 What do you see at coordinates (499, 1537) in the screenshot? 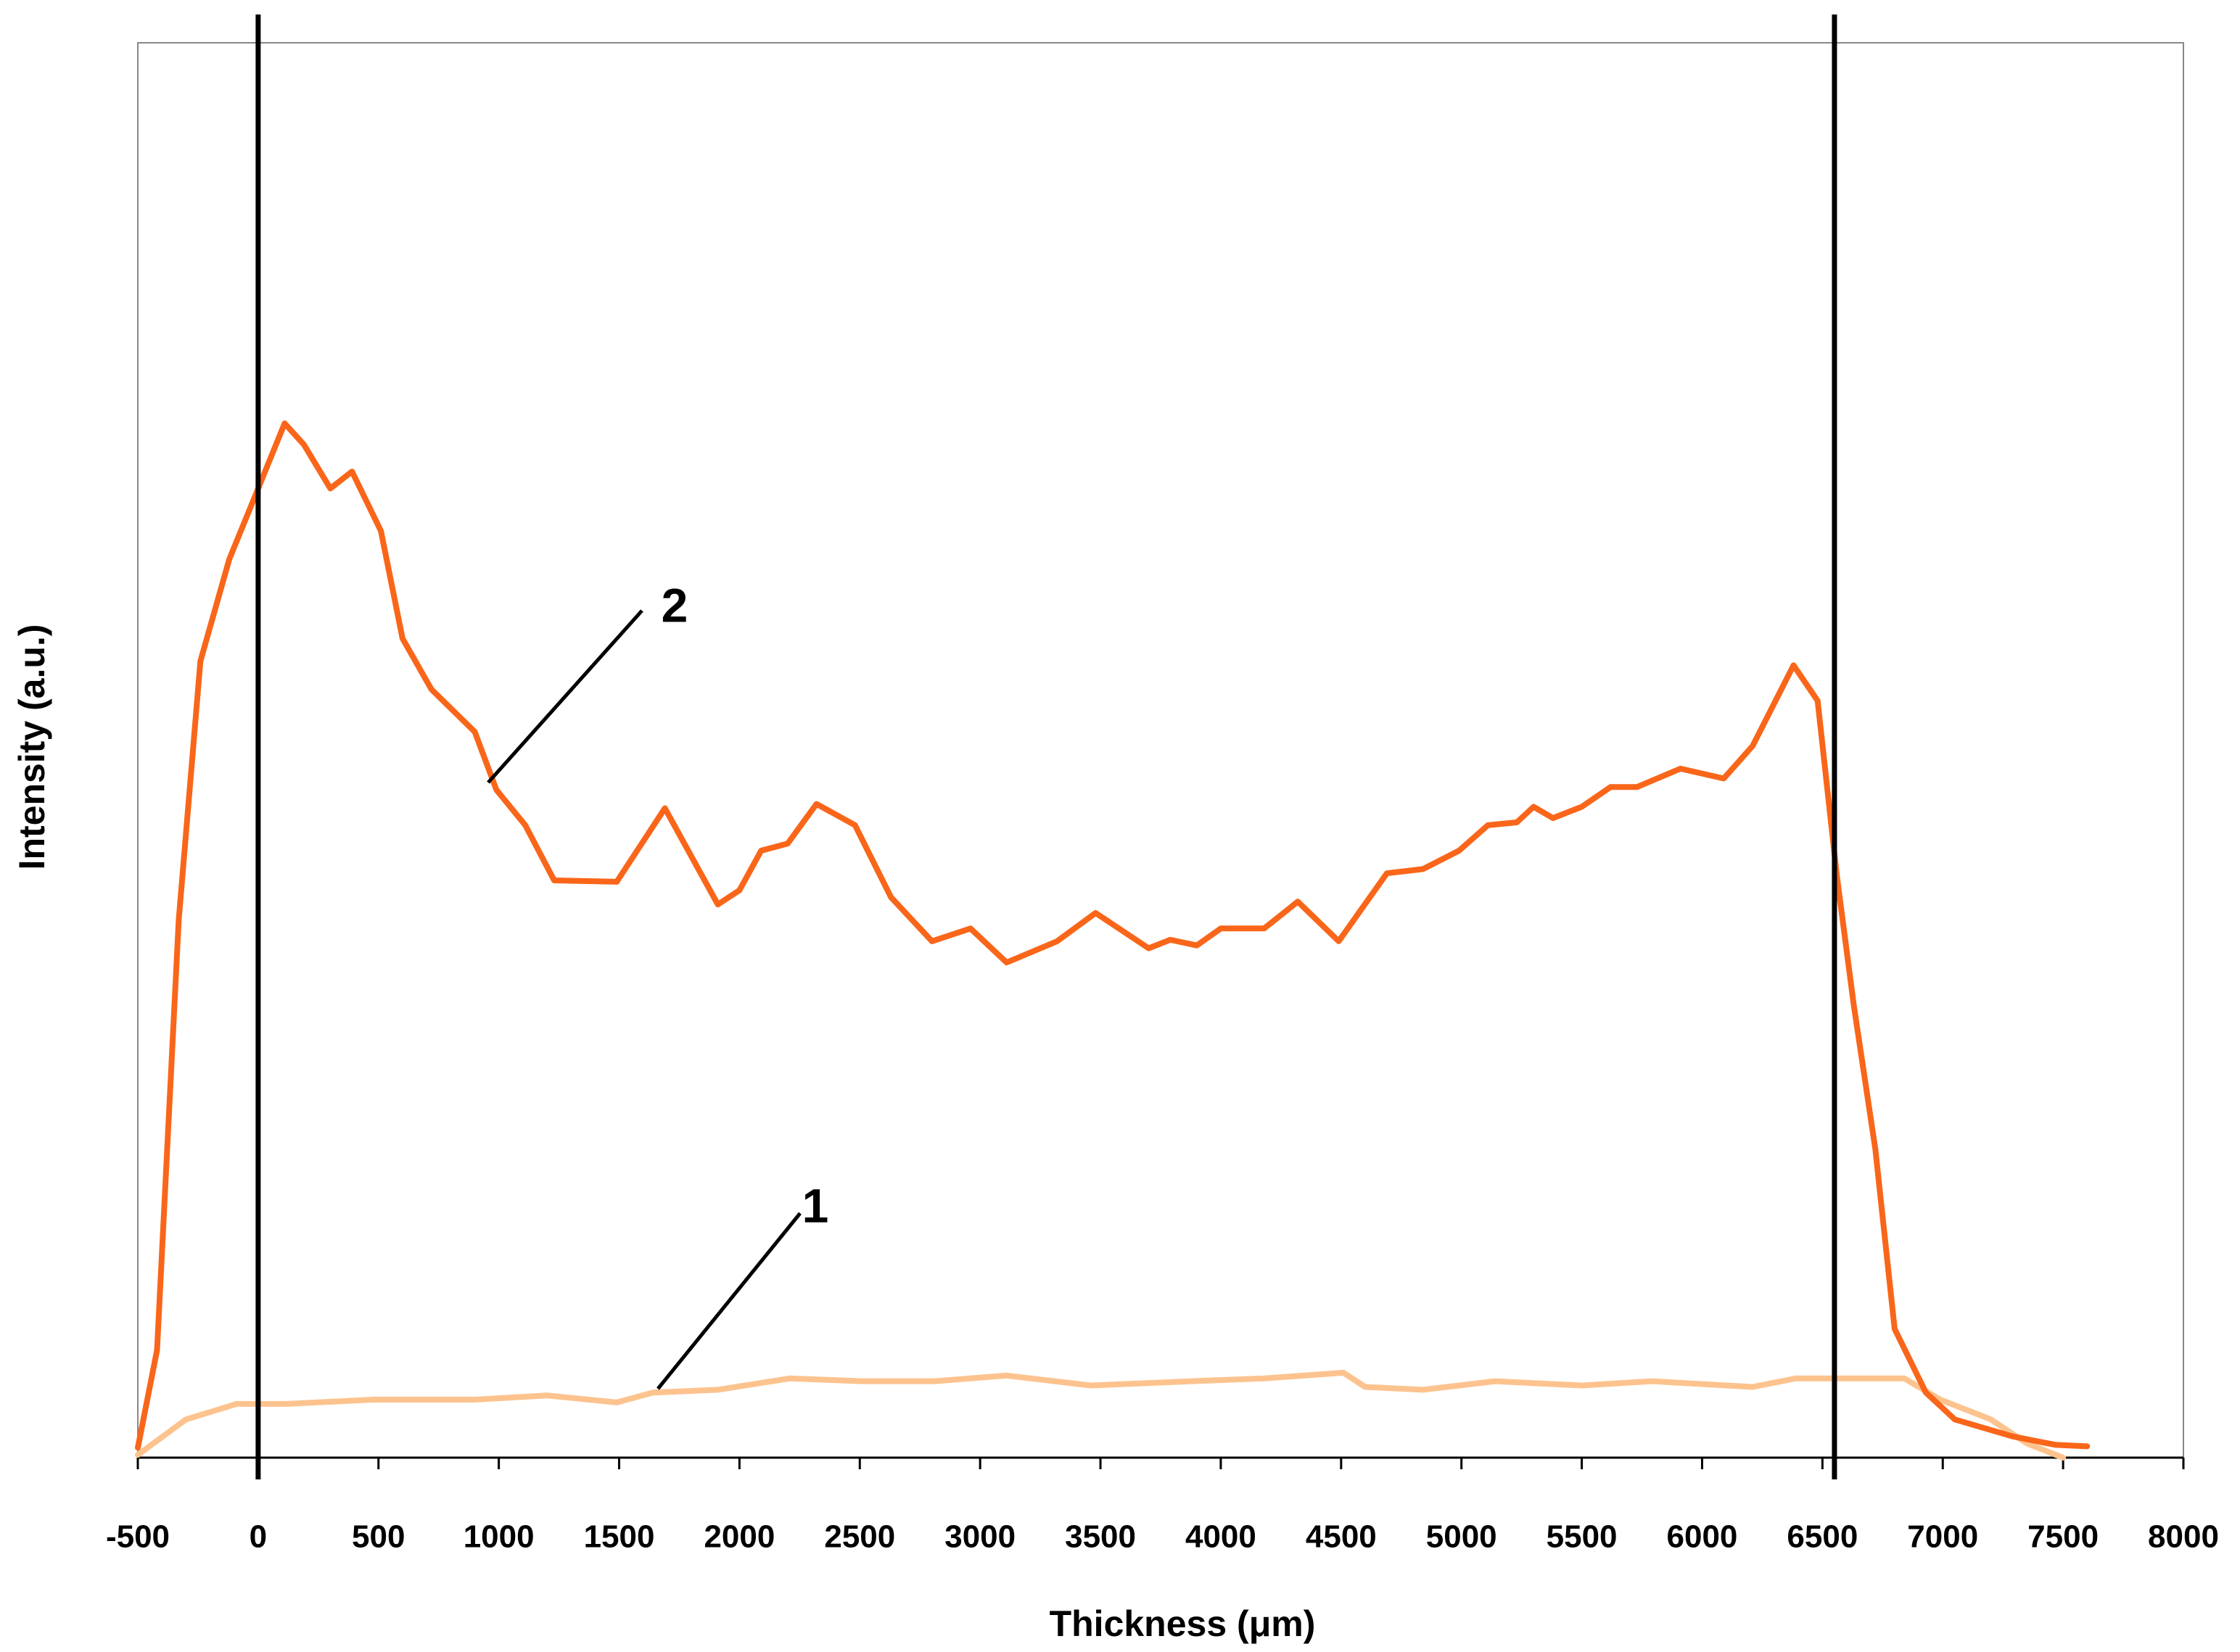
I see `x-tick-label: 1000` at bounding box center [499, 1537].